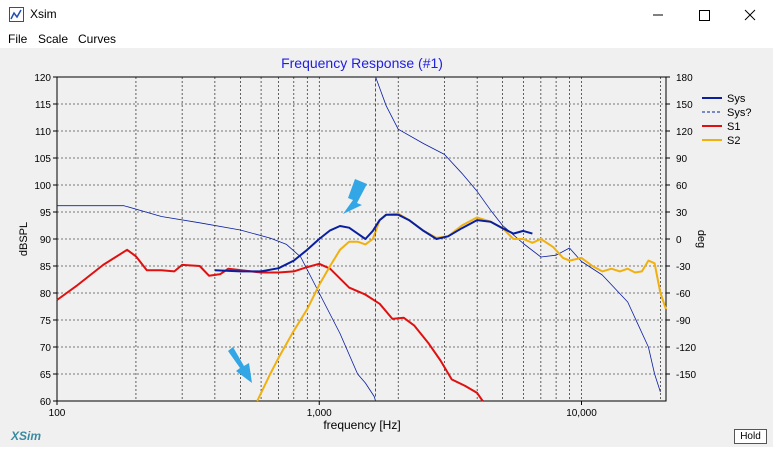 The width and height of the screenshot is (773, 452). What do you see at coordinates (726, 120) in the screenshot?
I see `legend: Sys Sys? S1 S2` at bounding box center [726, 120].